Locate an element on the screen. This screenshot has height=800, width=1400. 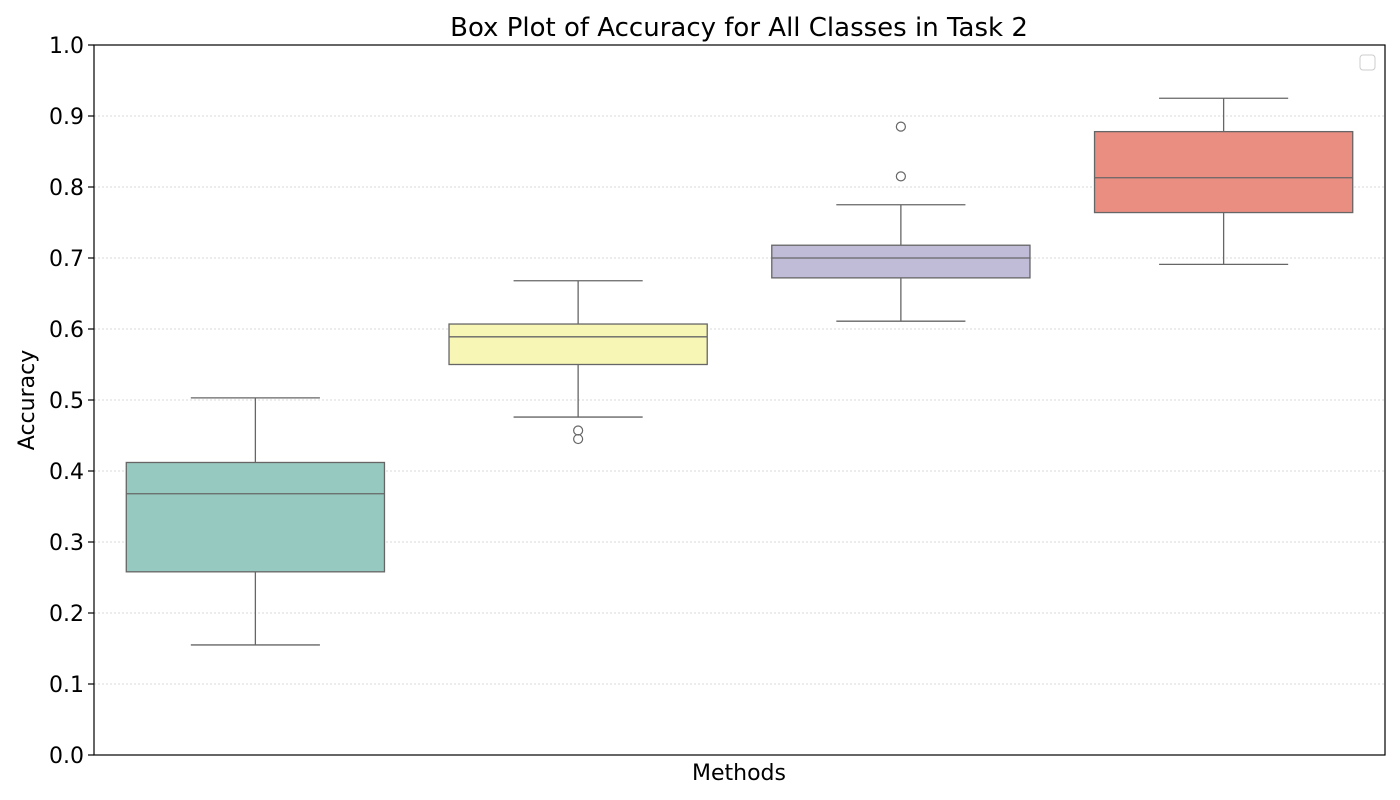
x-axis-label: Methods is located at coordinates (739, 773).